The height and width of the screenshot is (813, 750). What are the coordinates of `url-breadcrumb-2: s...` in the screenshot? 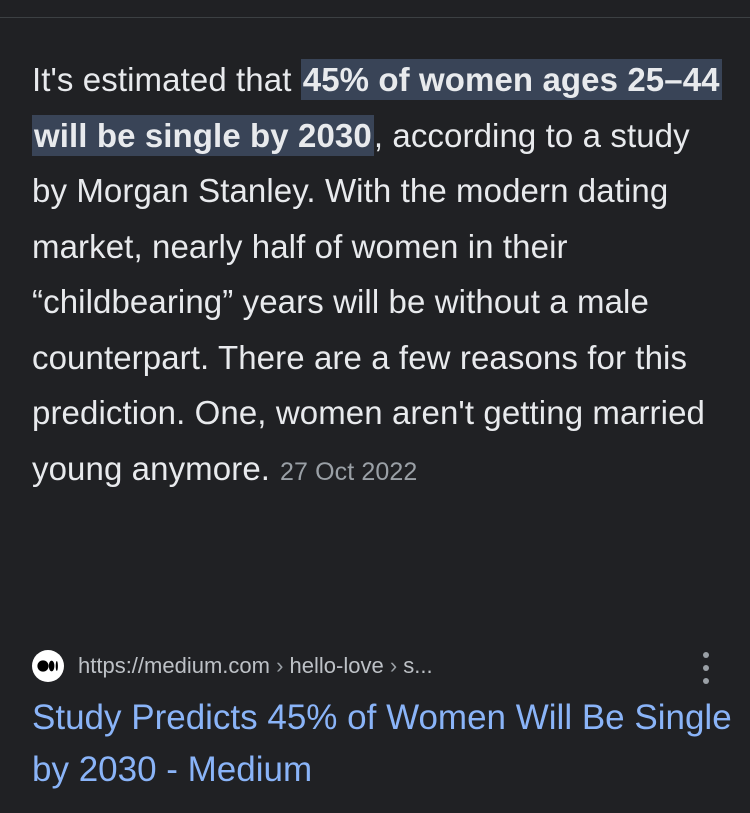 It's located at (418, 665).